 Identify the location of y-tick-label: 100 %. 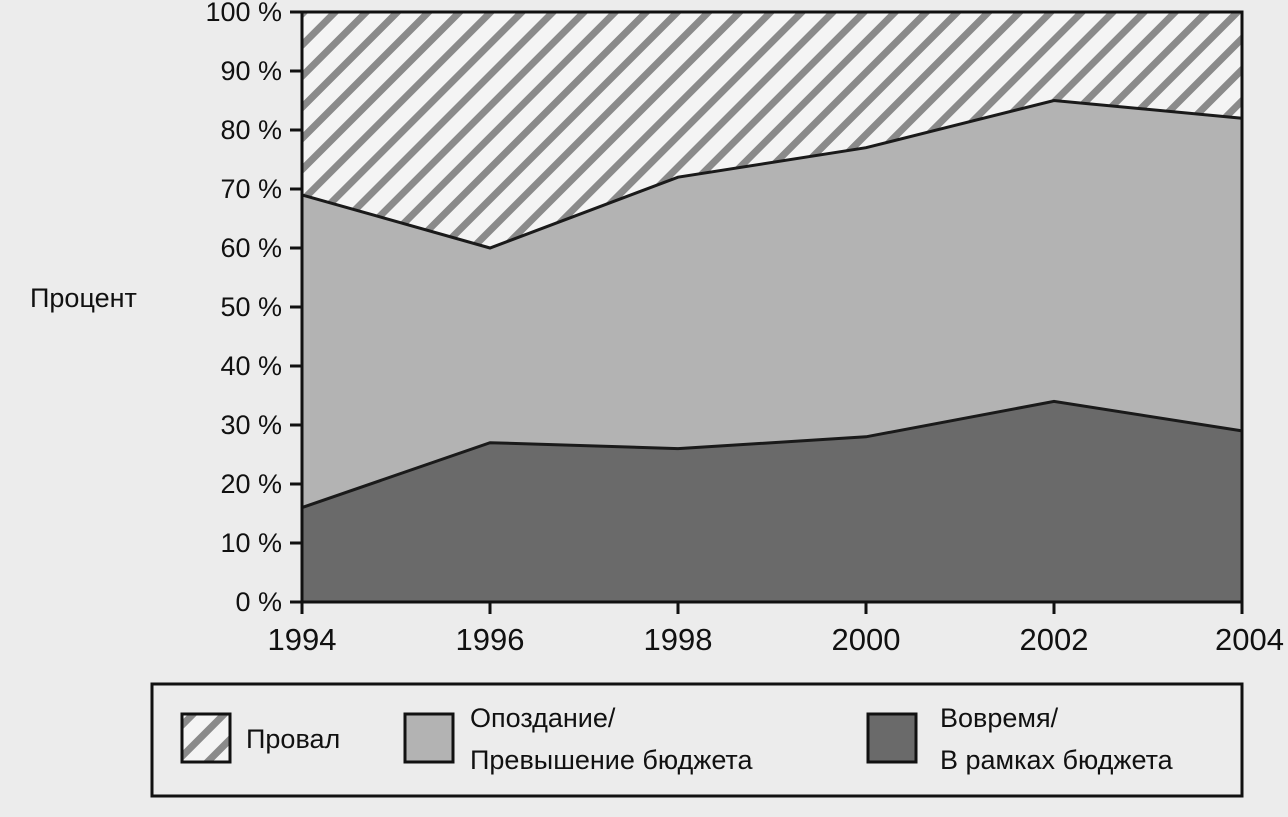
(243, 13).